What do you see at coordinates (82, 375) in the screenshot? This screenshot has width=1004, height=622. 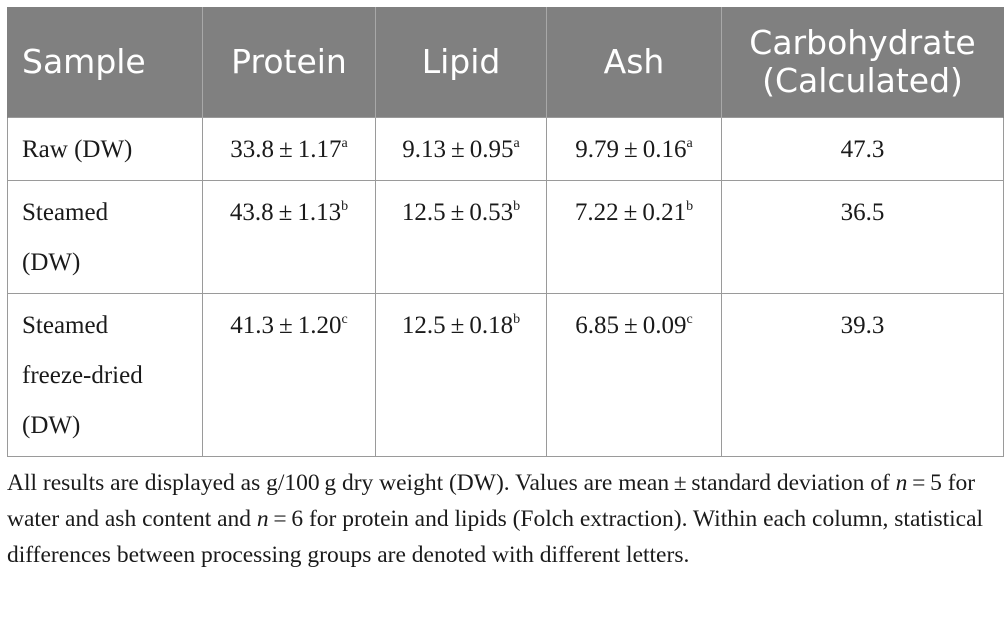 I see `sample-label-line2: freeze-dried` at bounding box center [82, 375].